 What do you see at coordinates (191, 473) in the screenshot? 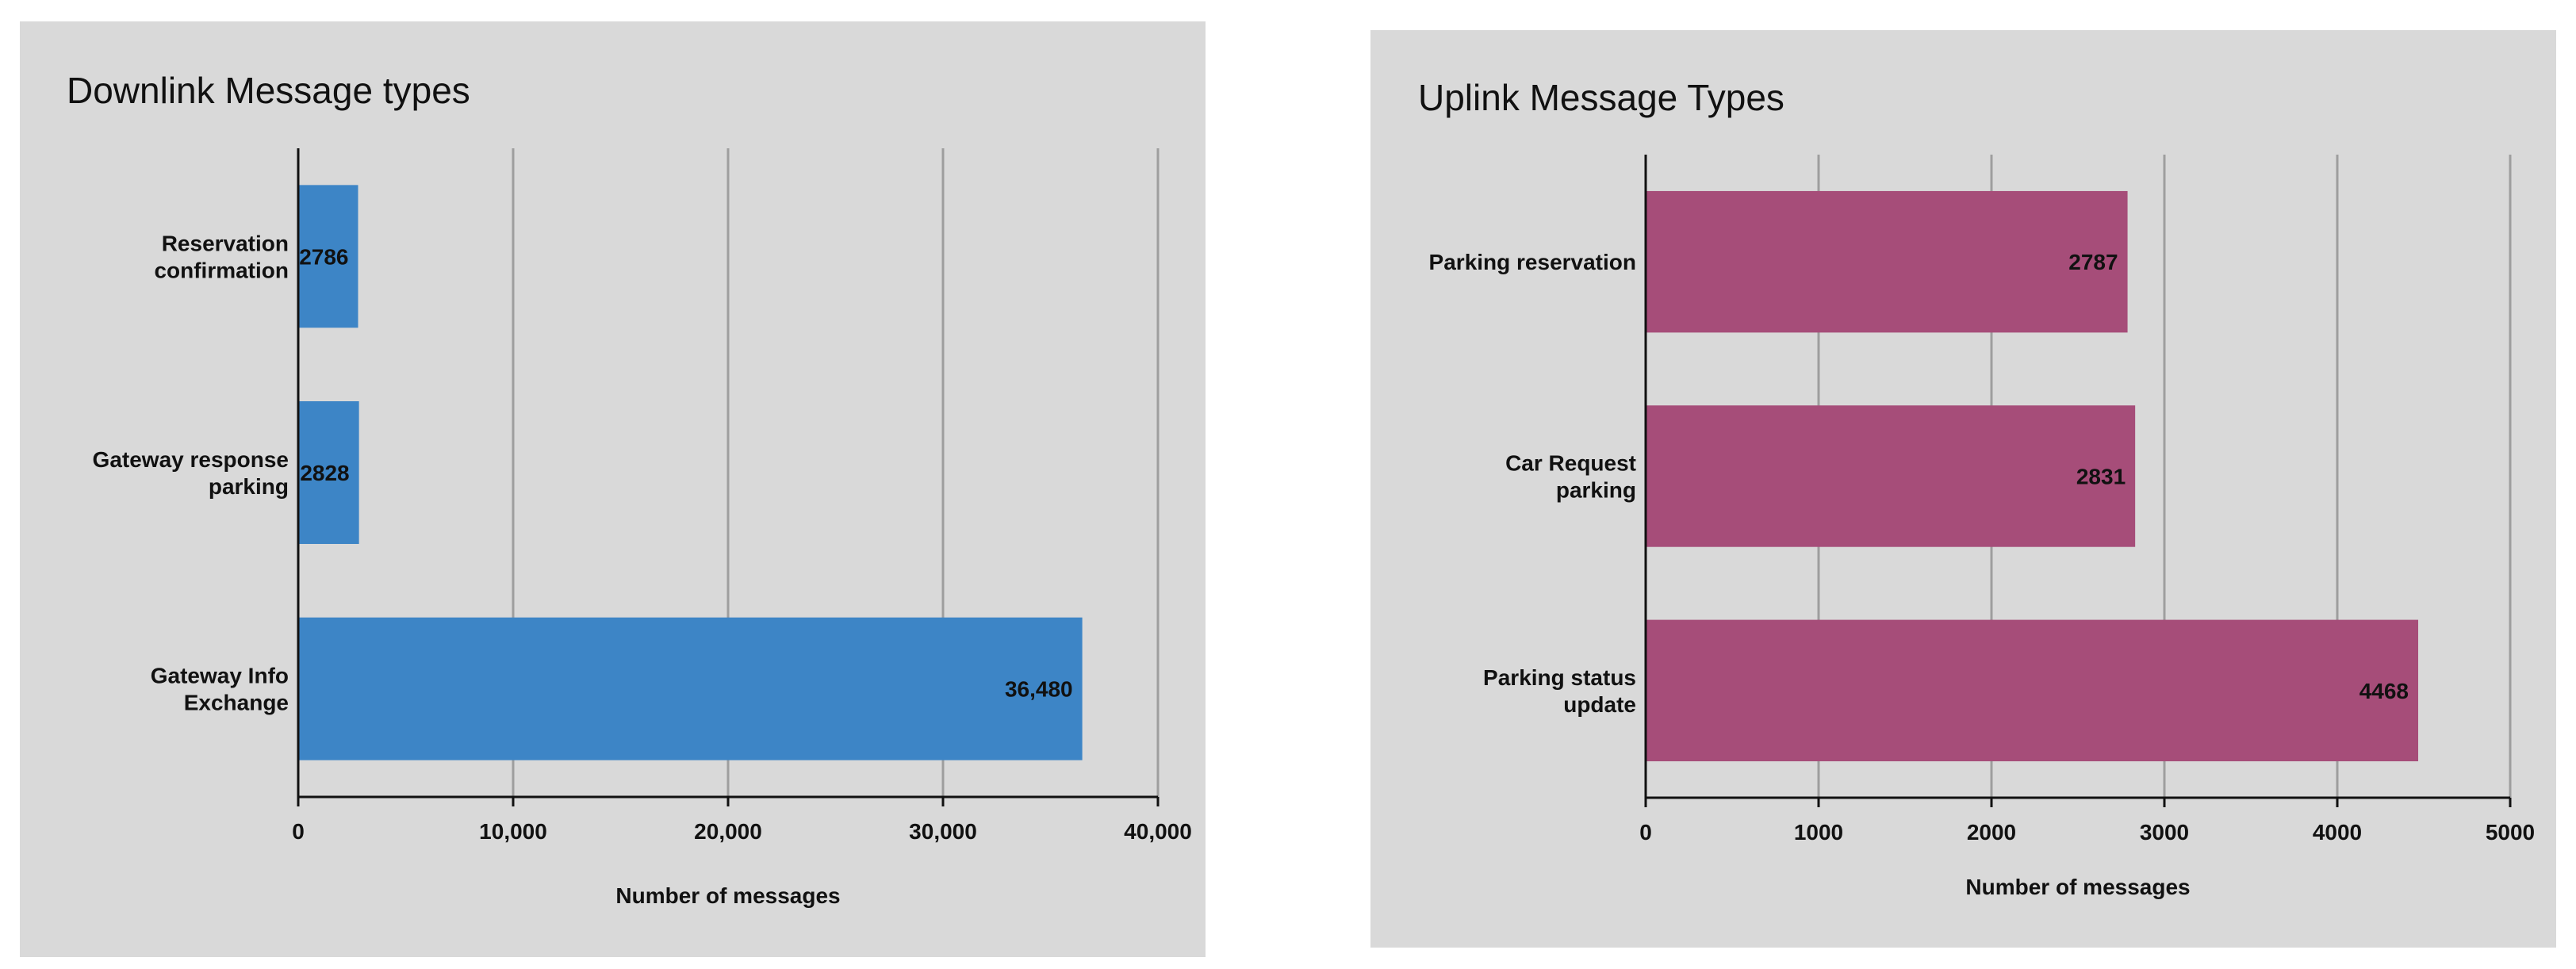
I see `category-label: Gateway response parking` at bounding box center [191, 473].